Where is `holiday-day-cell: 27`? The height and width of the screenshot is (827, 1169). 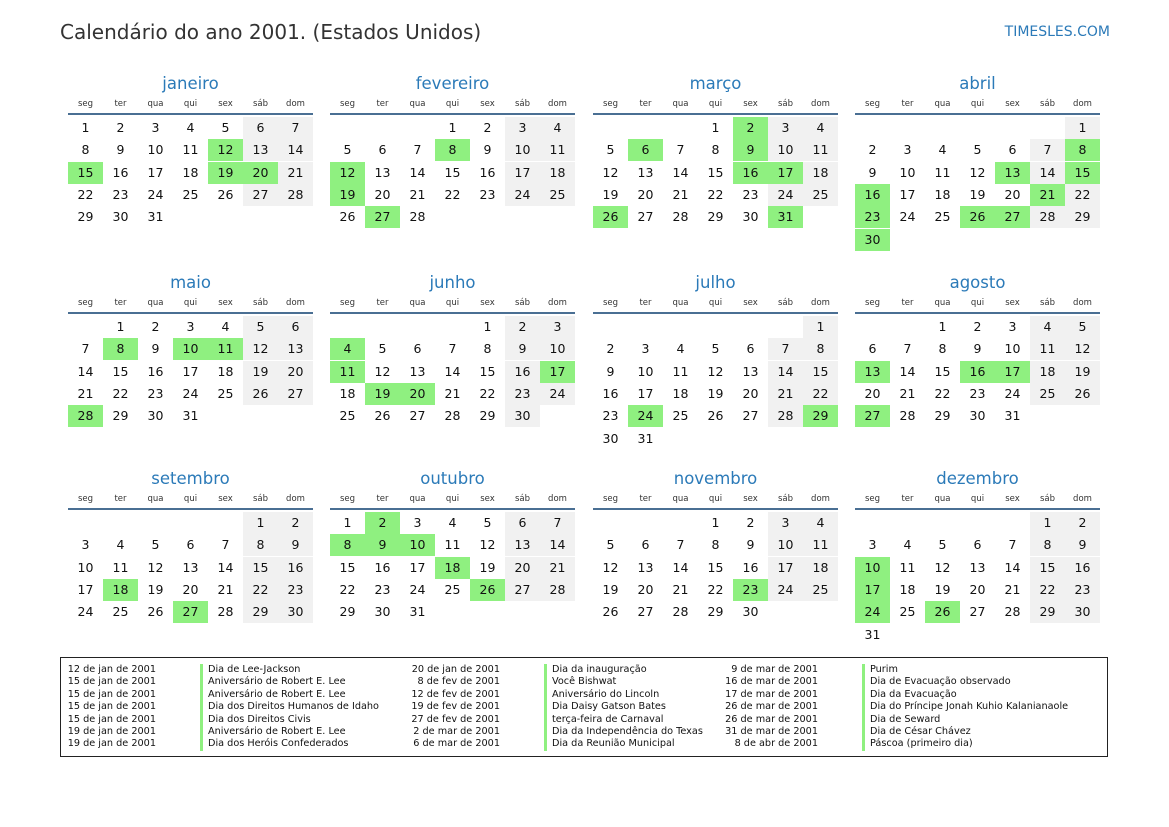
holiday-day-cell: 27 is located at coordinates (190, 612).